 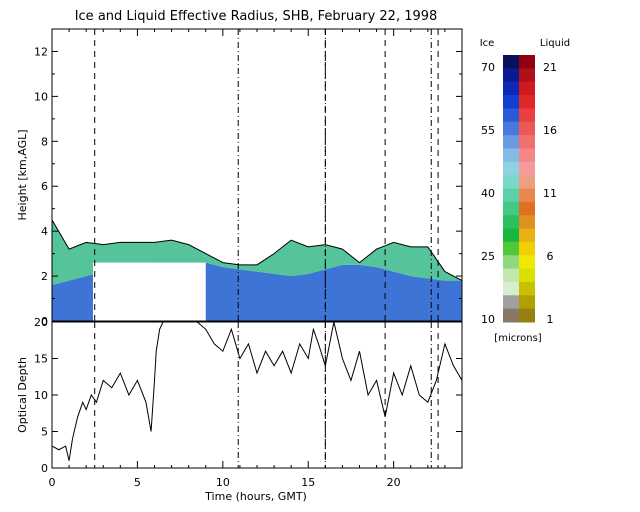 I want to click on x-tick-label-3: 15, so click(x=308, y=482).